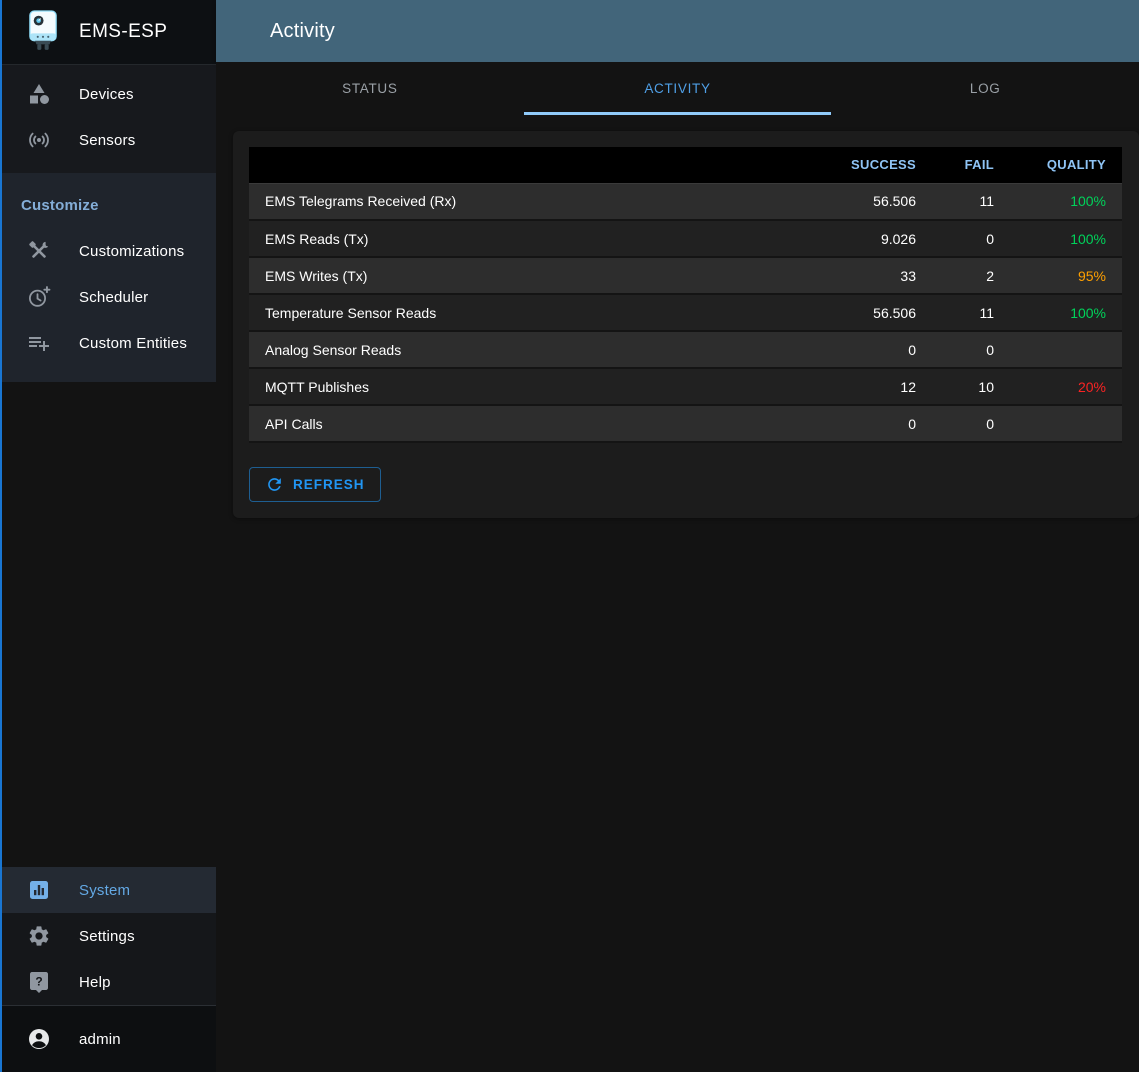  I want to click on tab-status: STATUS, so click(370, 88).